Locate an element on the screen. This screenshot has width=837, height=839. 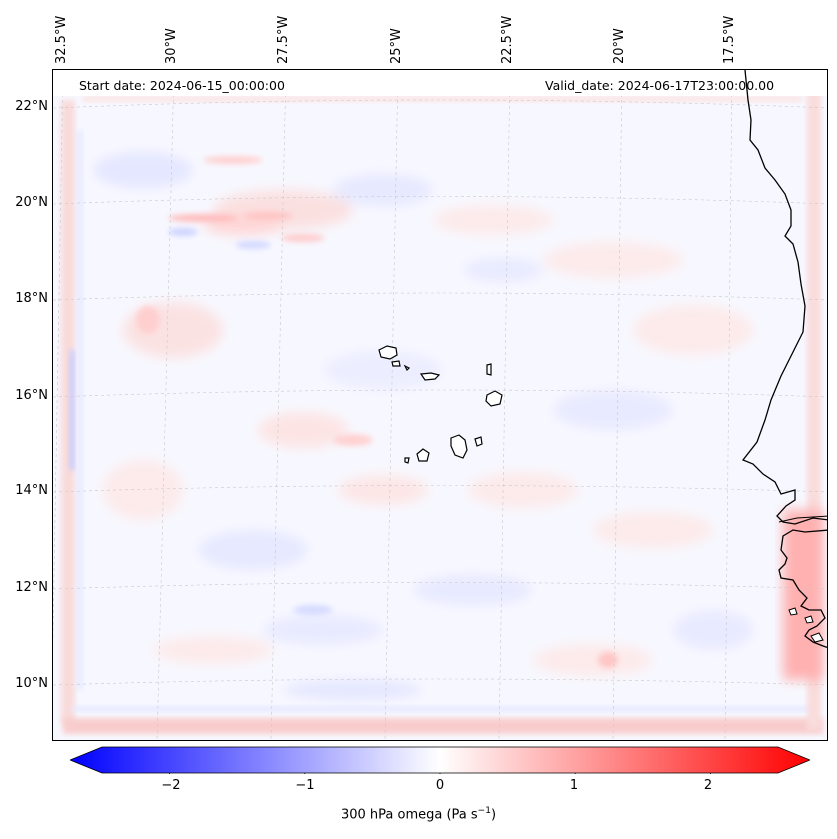
island-santa-luzia is located at coordinates (407, 368).